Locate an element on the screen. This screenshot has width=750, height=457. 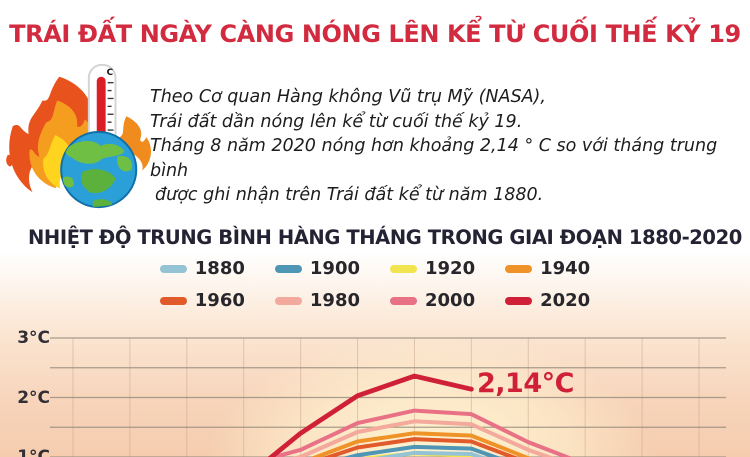
global-warming-icon: C is located at coordinates (78, 136).